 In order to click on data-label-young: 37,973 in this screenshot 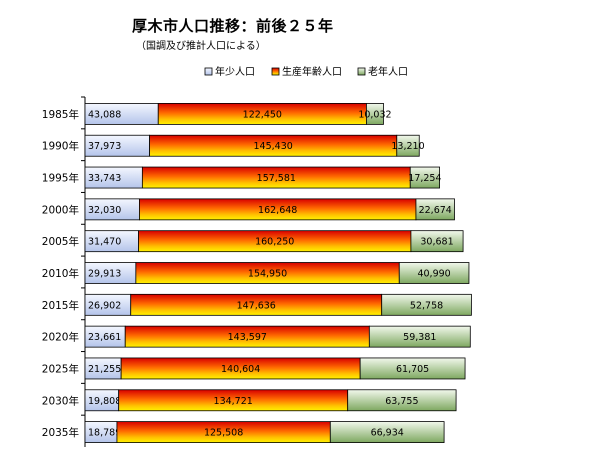, I will do `click(104, 146)`.